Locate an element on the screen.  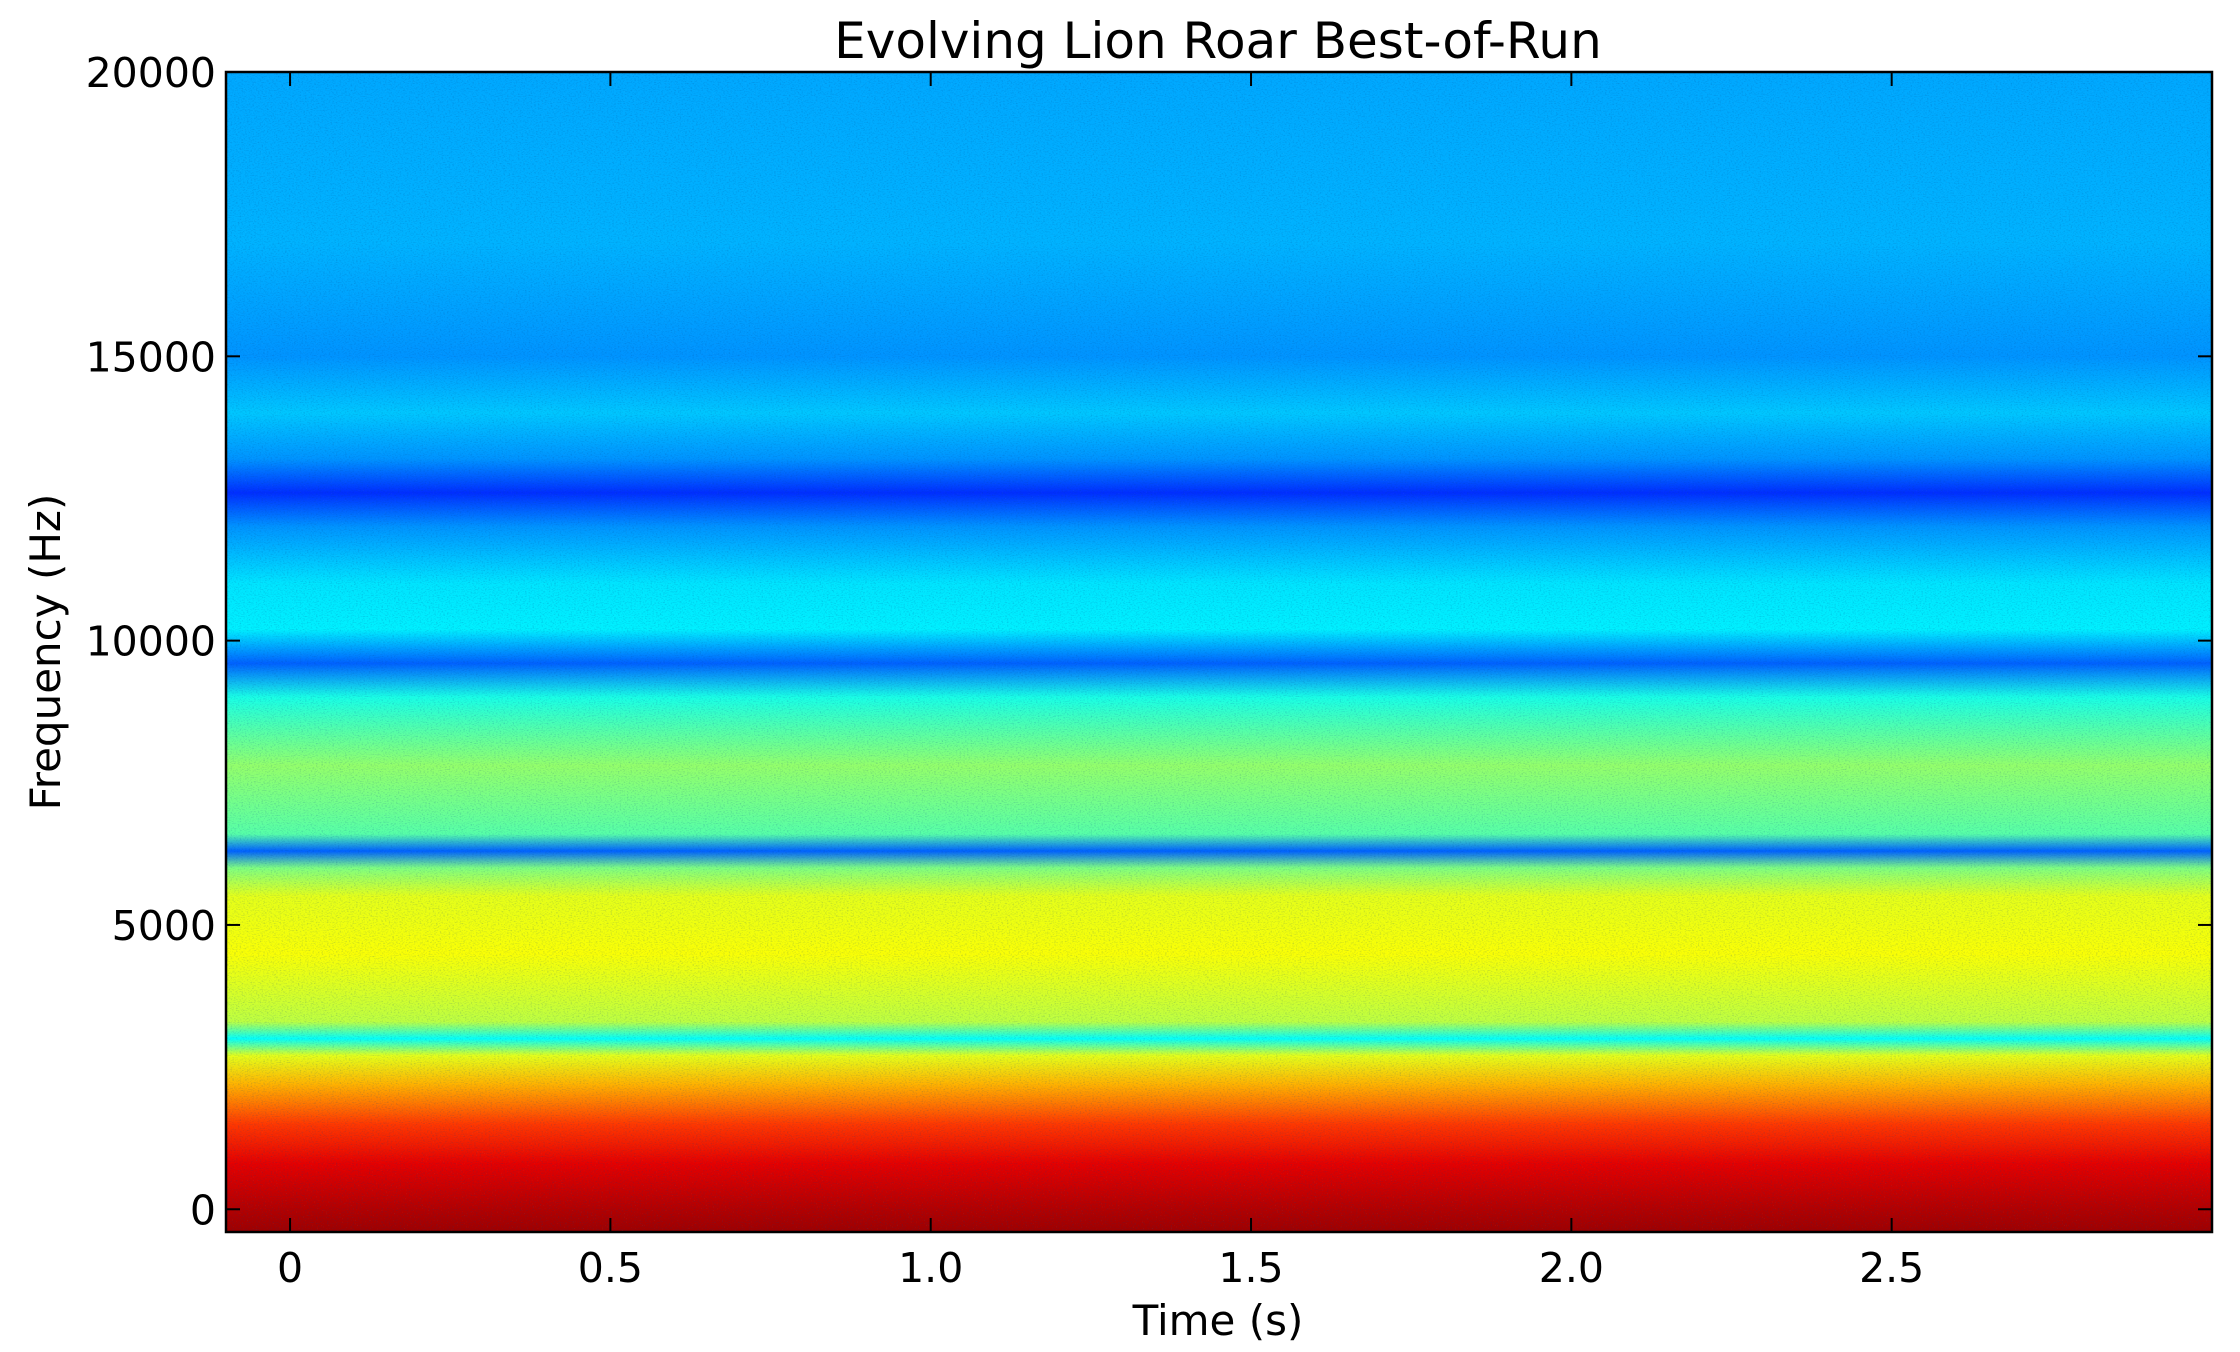
chart-title: Evolving Lion Roar Best-of-Run is located at coordinates (1218, 41).